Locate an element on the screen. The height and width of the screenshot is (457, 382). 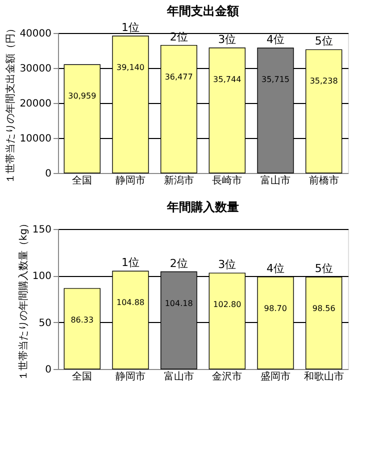
chart-title: 年間支出金額 is located at coordinates (202, 11).